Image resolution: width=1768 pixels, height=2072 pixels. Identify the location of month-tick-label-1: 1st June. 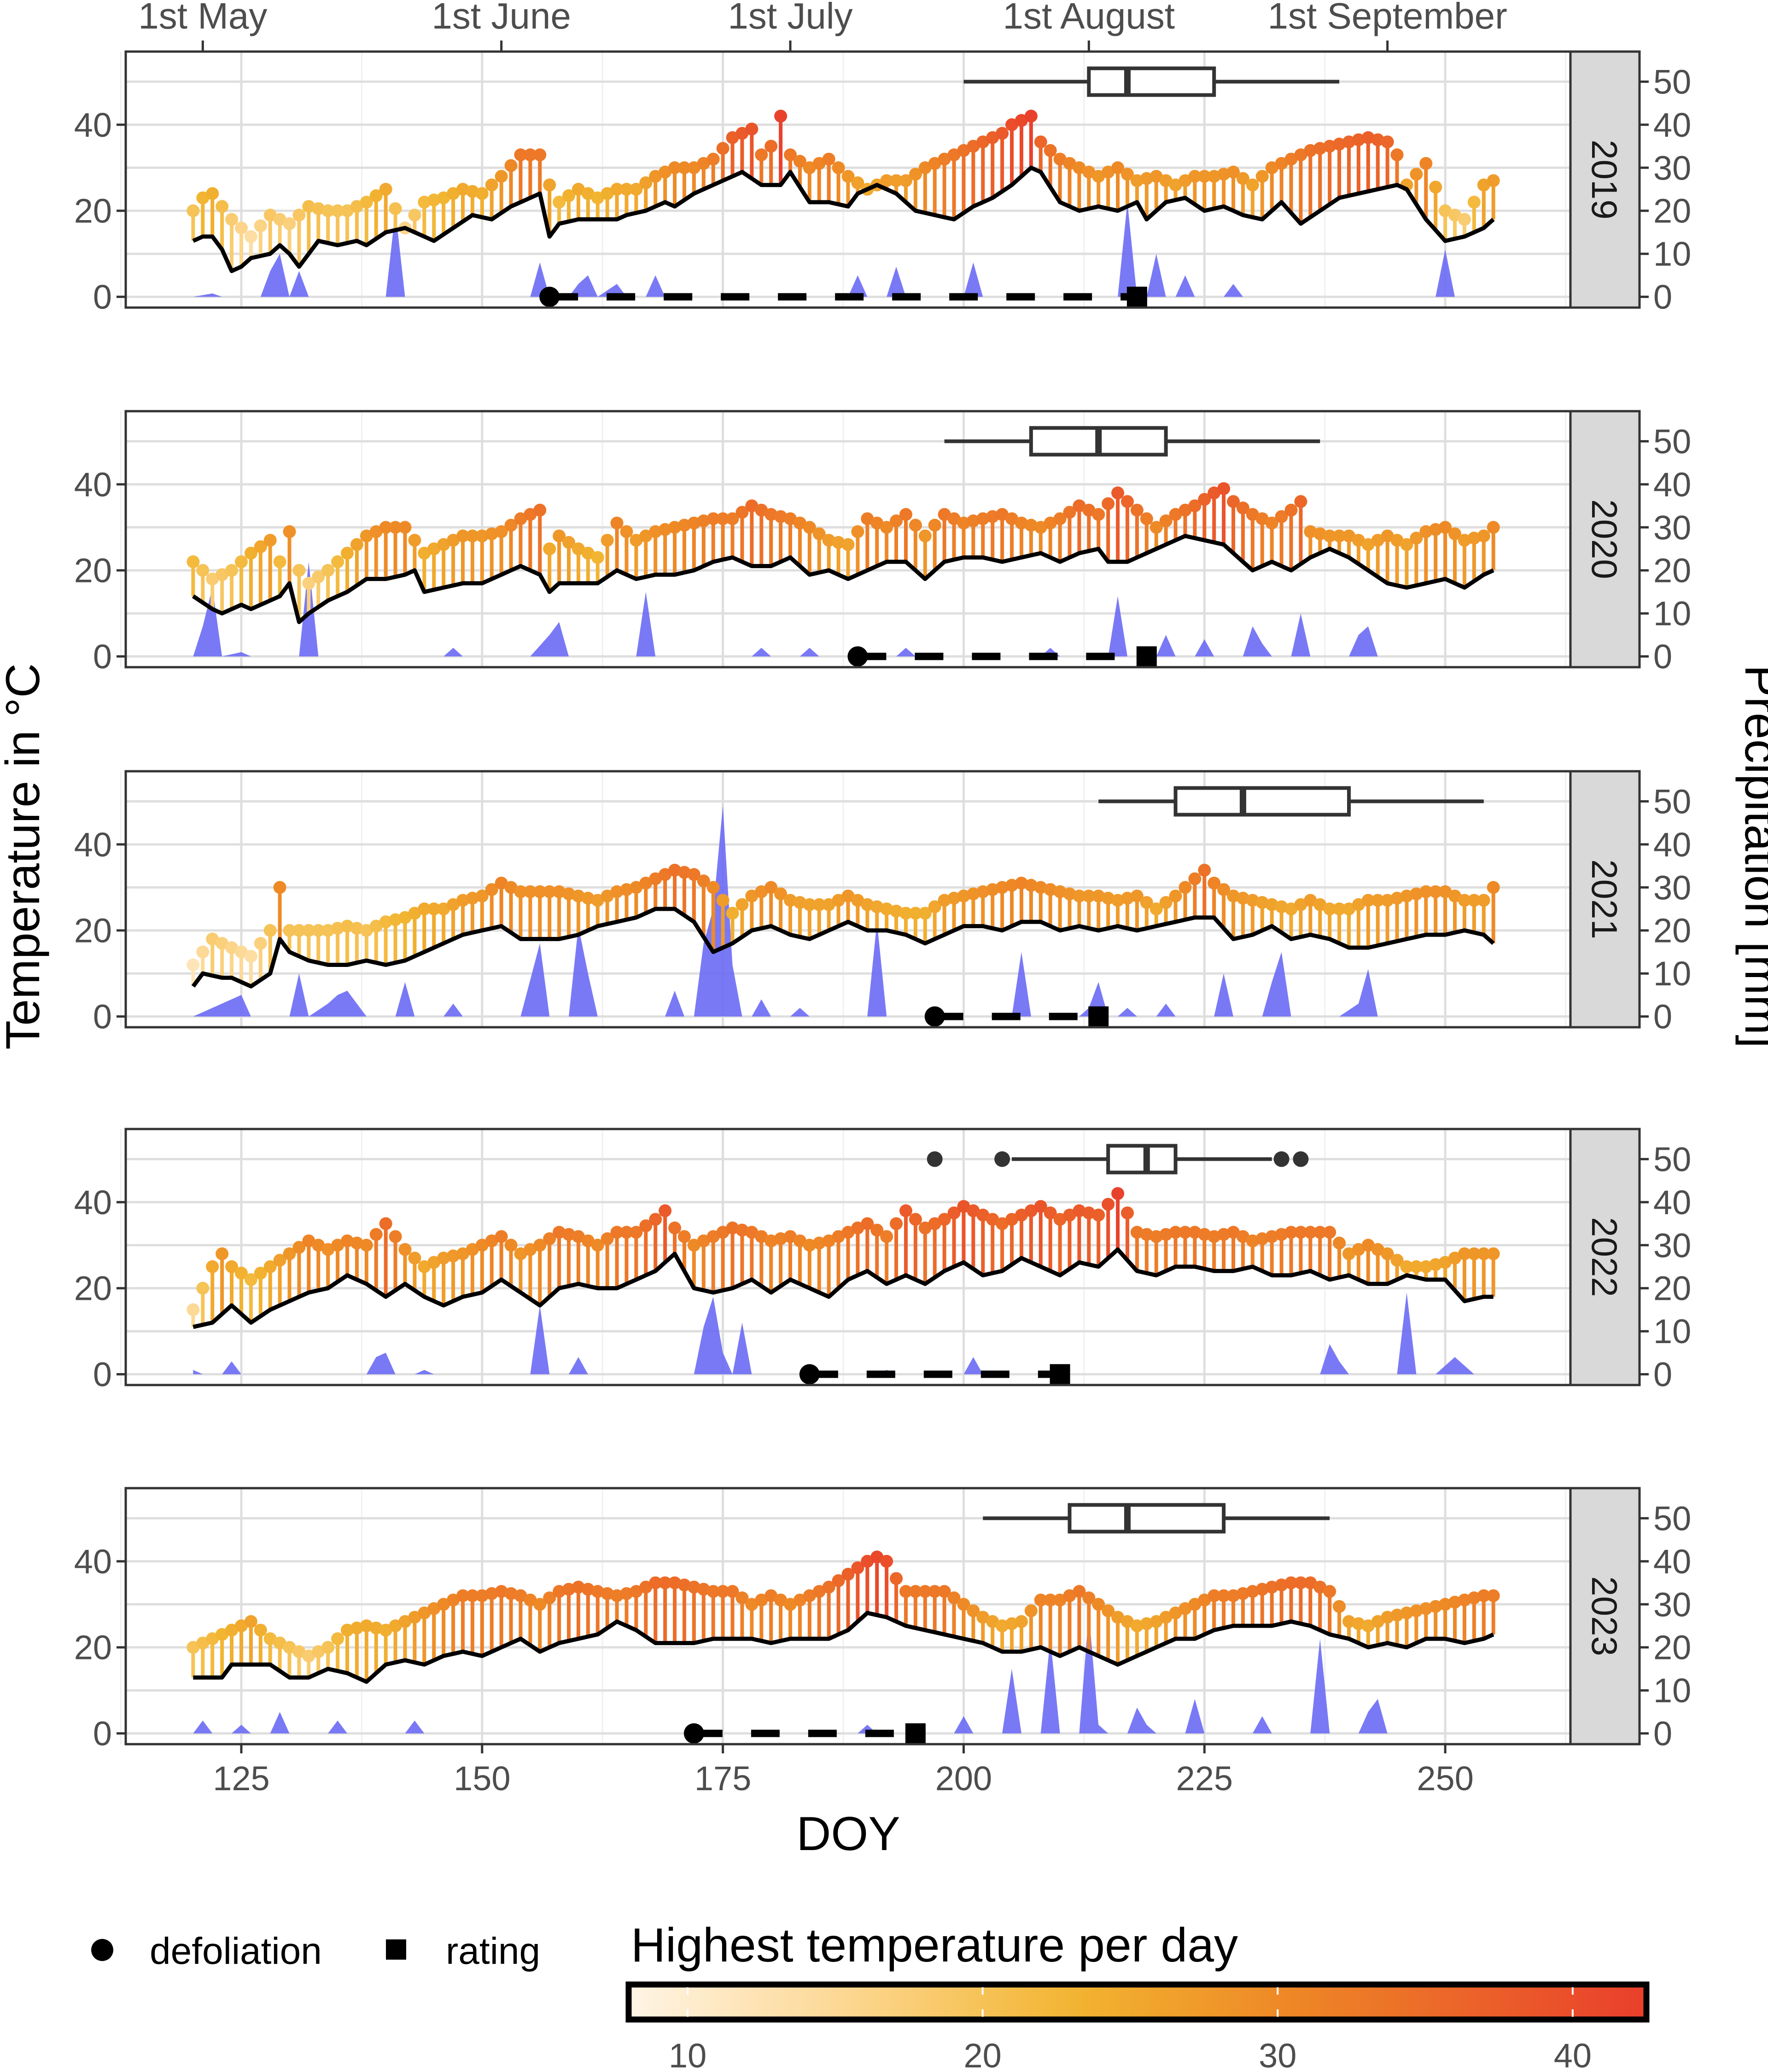
(501, 18).